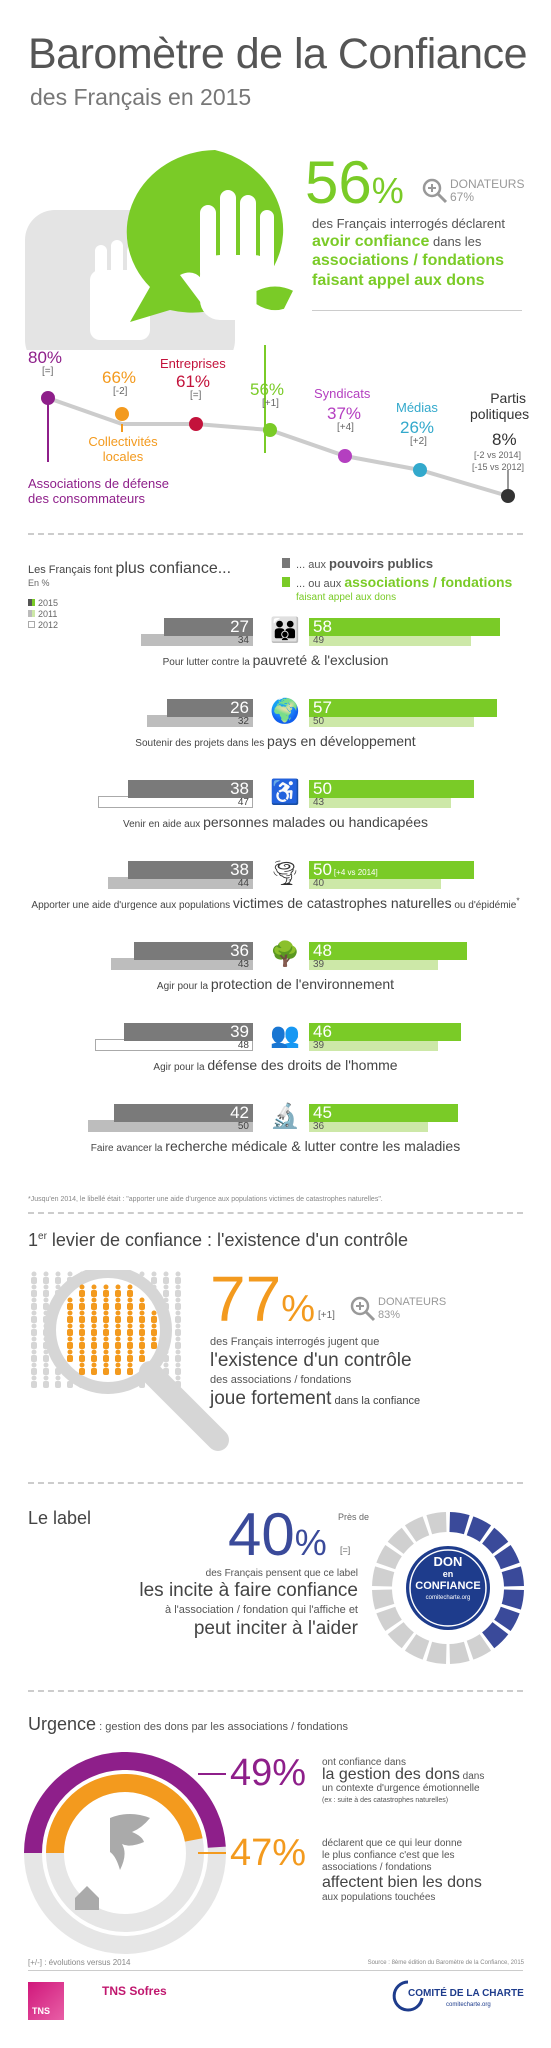 This screenshot has height=2048, width=551. Describe the element at coordinates (119, 377) in the screenshot. I see `trust-value-1: 66%` at that location.